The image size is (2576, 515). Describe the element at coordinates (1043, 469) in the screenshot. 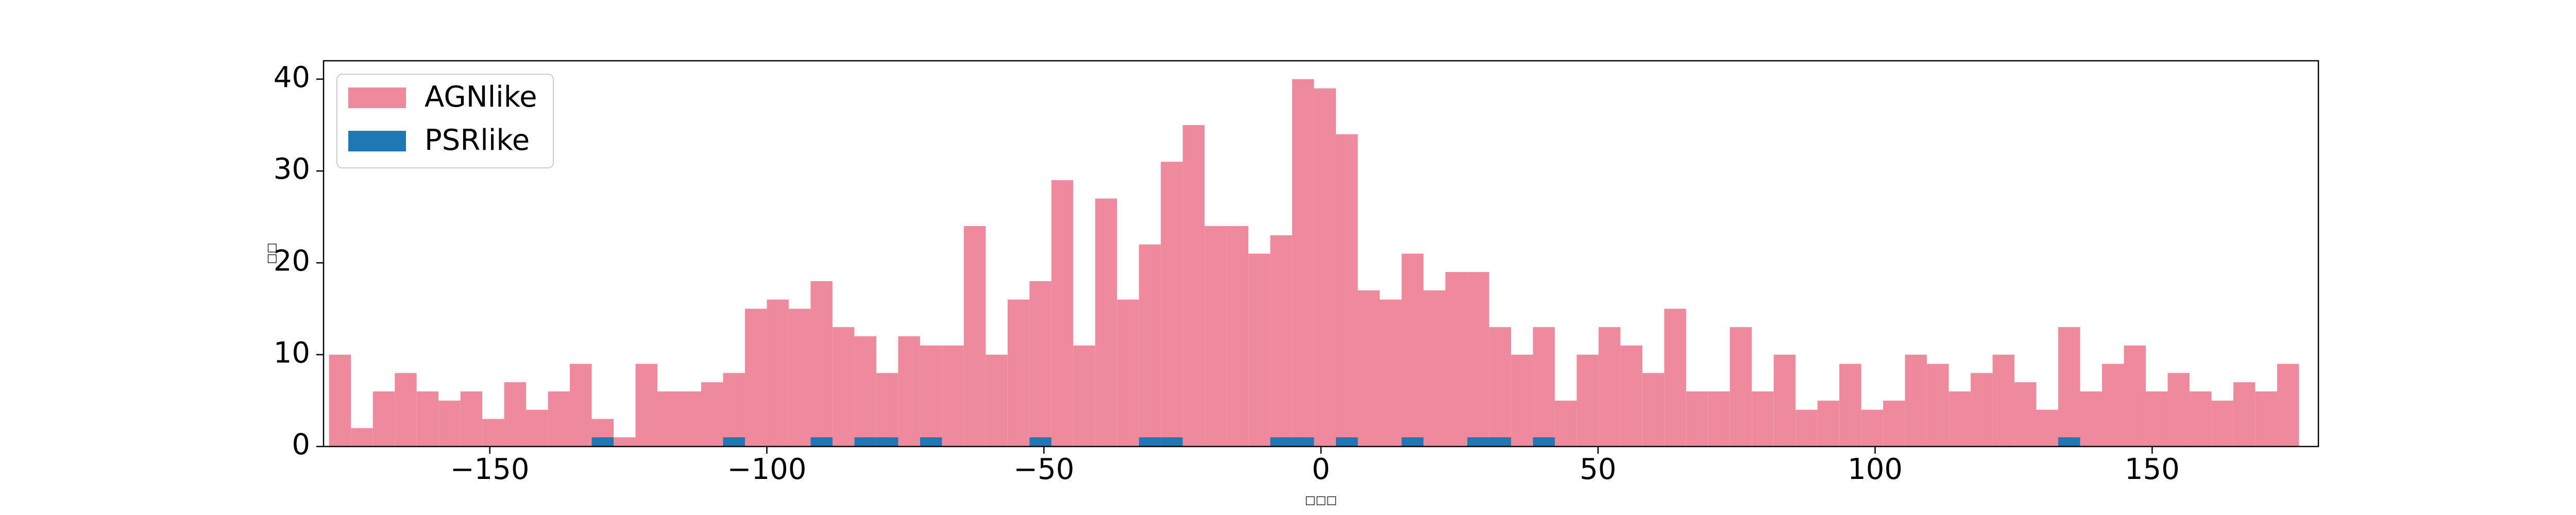

I see `x-tick-label: −50` at that location.